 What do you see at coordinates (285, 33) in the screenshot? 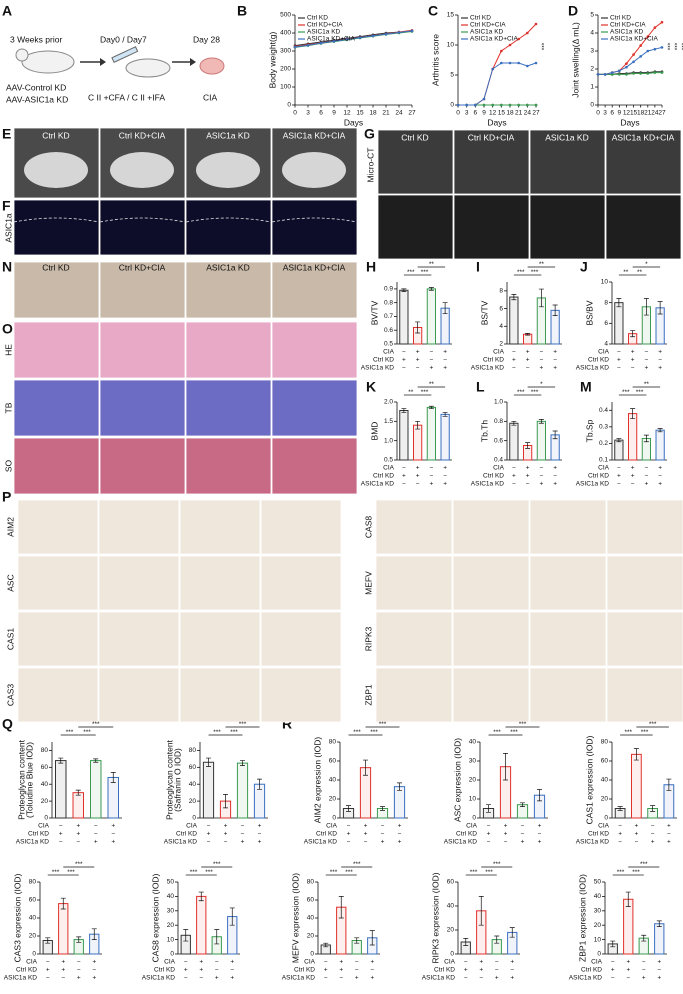
I see `y-tick-label: 400` at bounding box center [285, 33].